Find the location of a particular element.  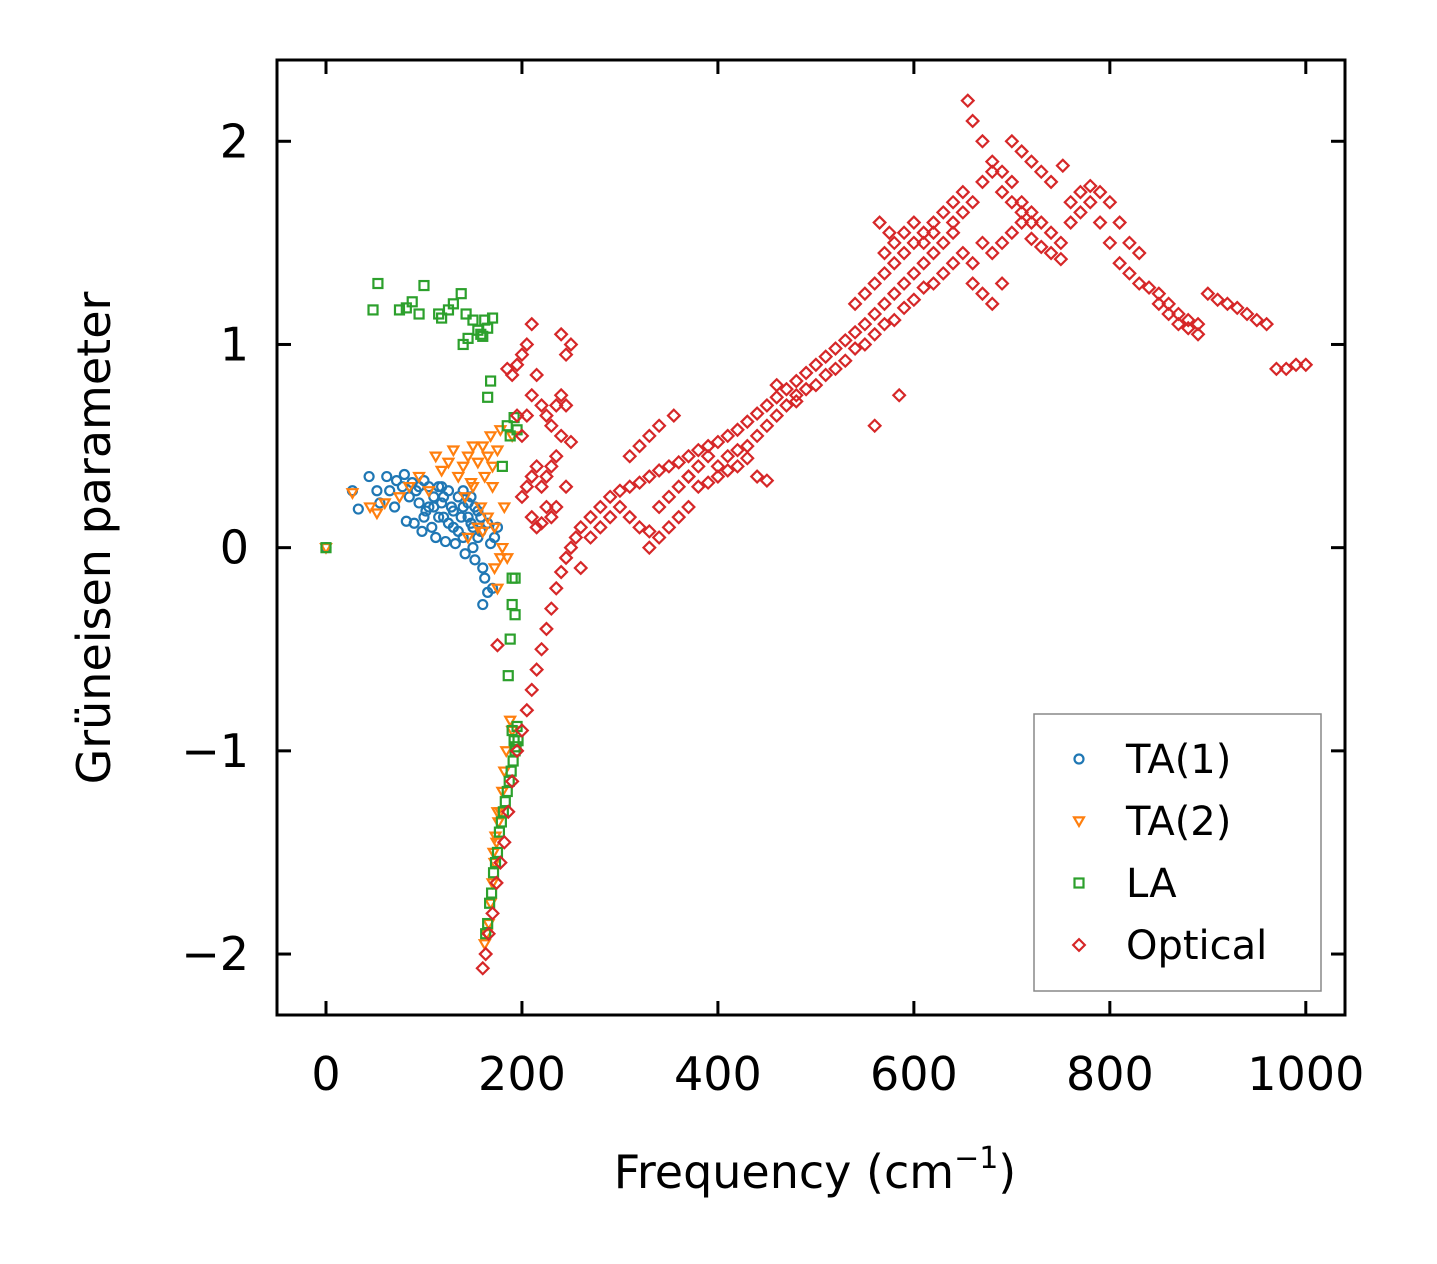

y-tick-label: 2 is located at coordinates (234, 141).